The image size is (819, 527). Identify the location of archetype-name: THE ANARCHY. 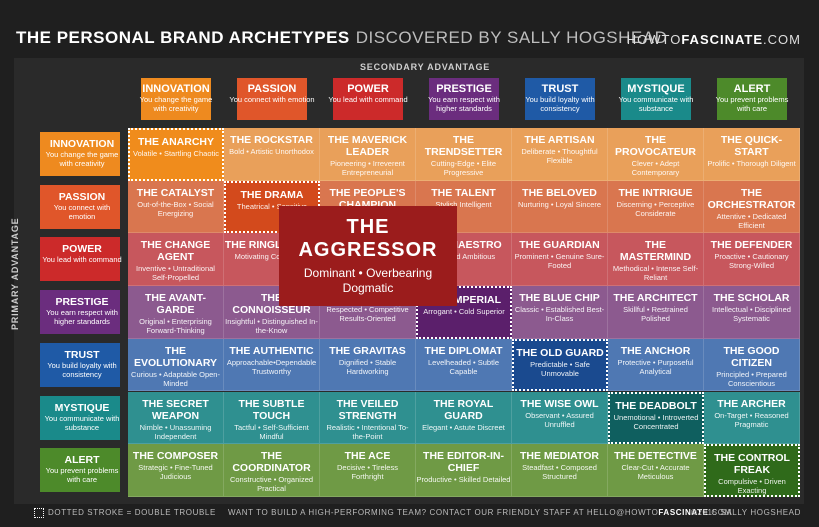
(176, 142).